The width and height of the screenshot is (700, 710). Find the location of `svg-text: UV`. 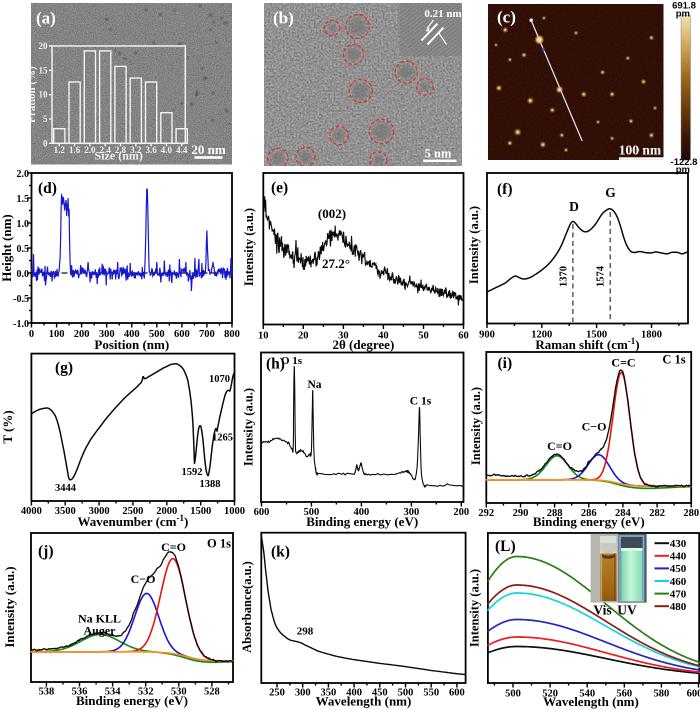

svg-text: UV is located at coordinates (627, 610).